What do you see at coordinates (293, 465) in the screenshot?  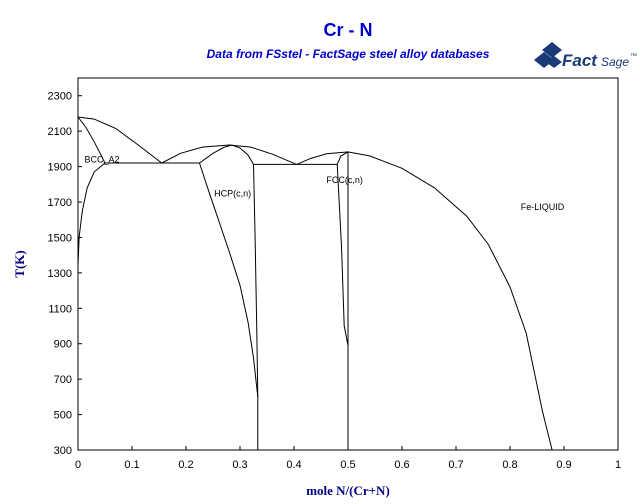 I see `x-tick-label: 0.4` at bounding box center [293, 465].